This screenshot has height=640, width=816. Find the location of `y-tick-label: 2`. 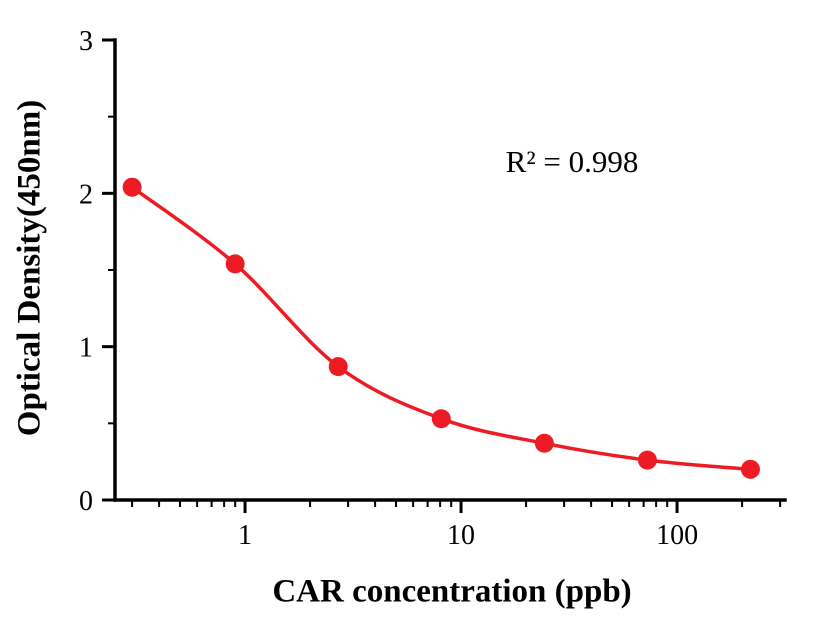

y-tick-label: 2 is located at coordinates (86, 194).